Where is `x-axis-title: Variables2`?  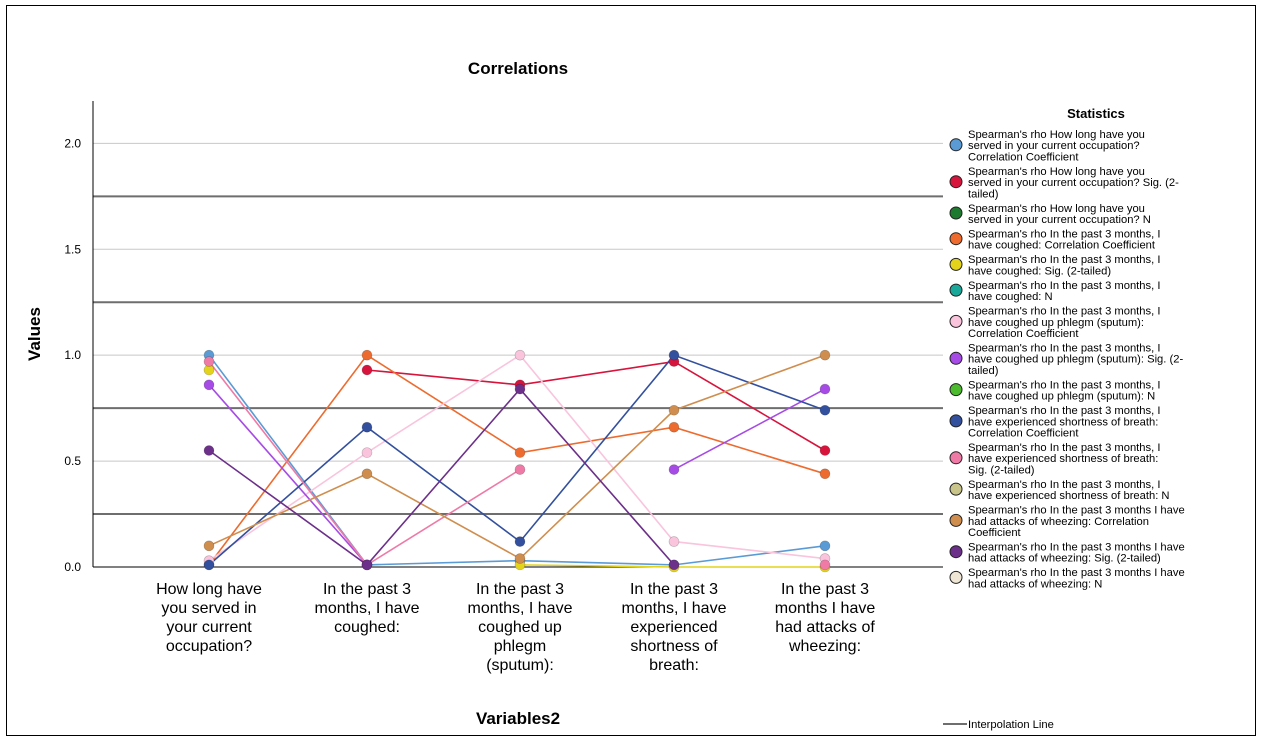
x-axis-title: Variables2 is located at coordinates (518, 718).